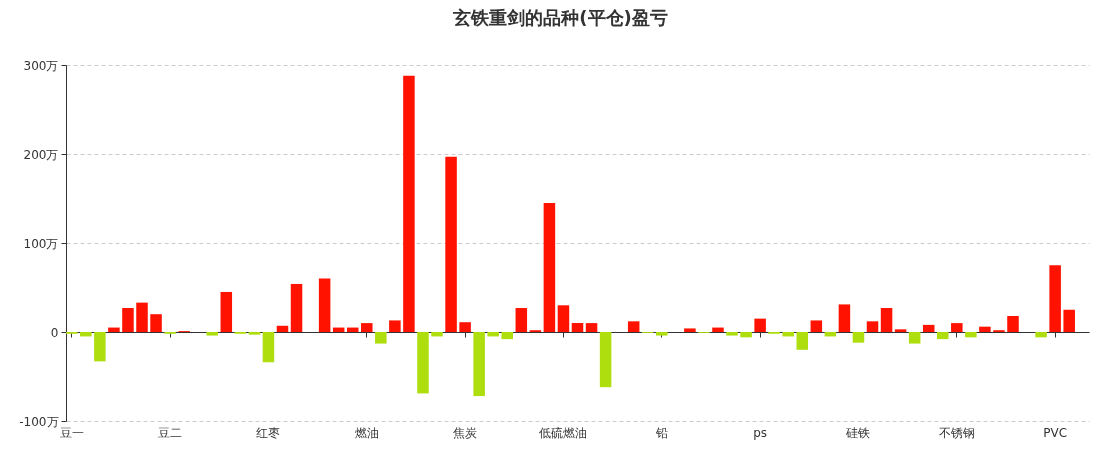 Image resolution: width=1104 pixels, height=455 pixels. Describe the element at coordinates (71, 432) in the screenshot. I see `x-tick-label: 豆一` at that location.